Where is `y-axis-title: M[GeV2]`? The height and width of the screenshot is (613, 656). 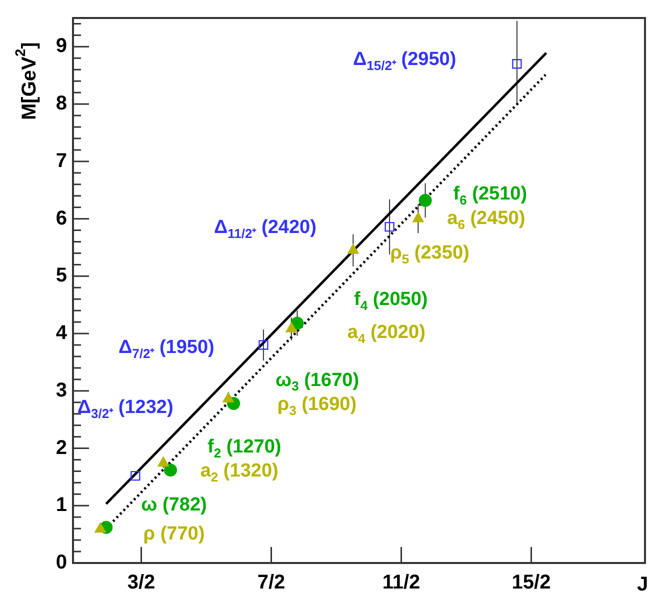
y-axis-title: M[GeV2] is located at coordinates (26, 81).